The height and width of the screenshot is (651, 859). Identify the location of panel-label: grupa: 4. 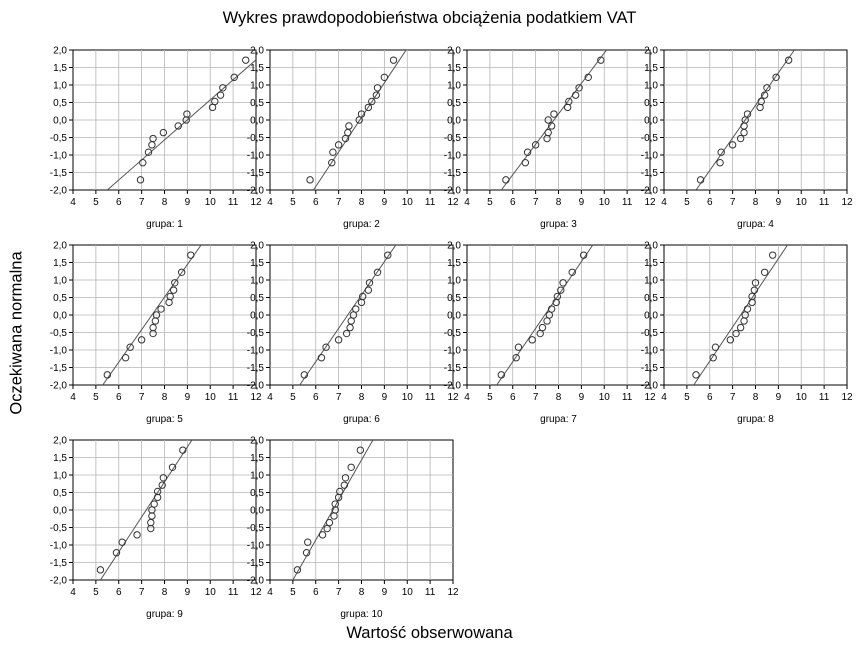
(755, 224).